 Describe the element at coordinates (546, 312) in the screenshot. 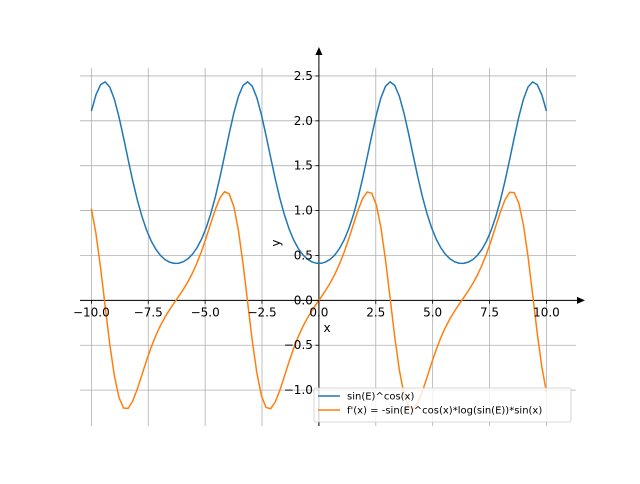

I see `x-tick-label: 10.0` at that location.